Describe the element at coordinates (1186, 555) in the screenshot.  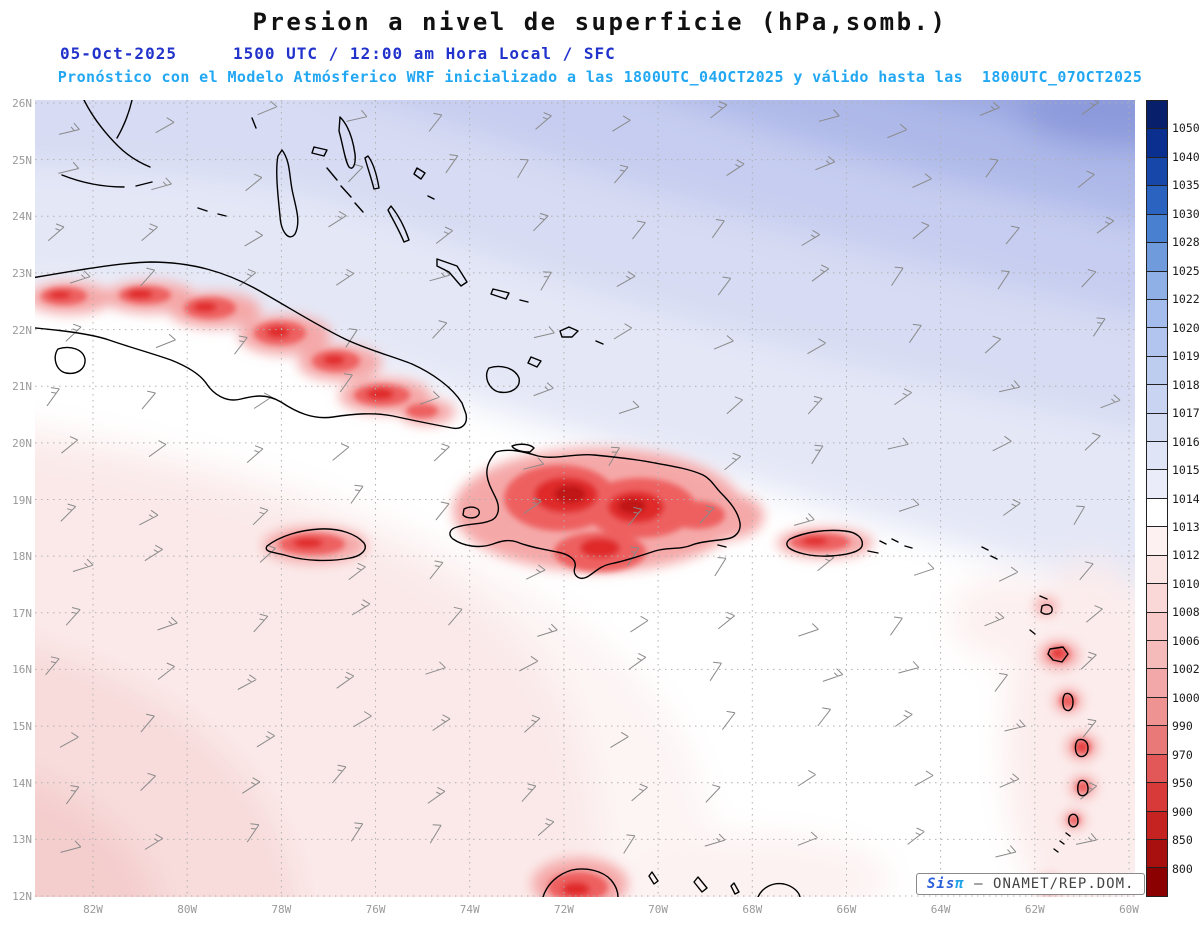
I see `colorbar-label: 1012` at that location.